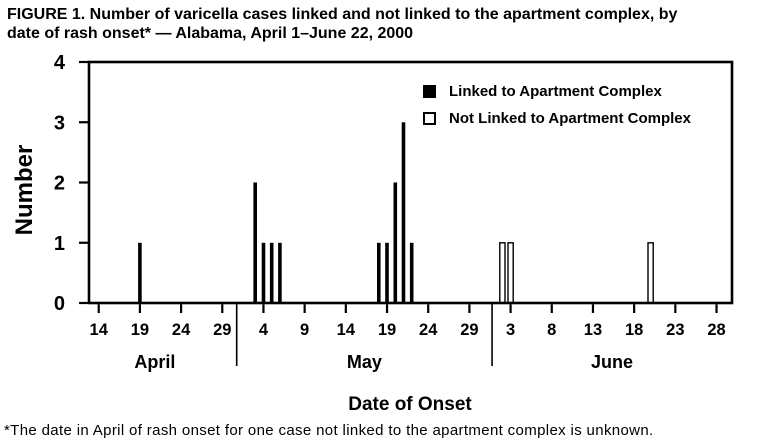 Image resolution: width=758 pixels, height=445 pixels. Describe the element at coordinates (570, 118) in the screenshot. I see `legend-label-not-linked: Not Linked to Apartment Complex` at that location.